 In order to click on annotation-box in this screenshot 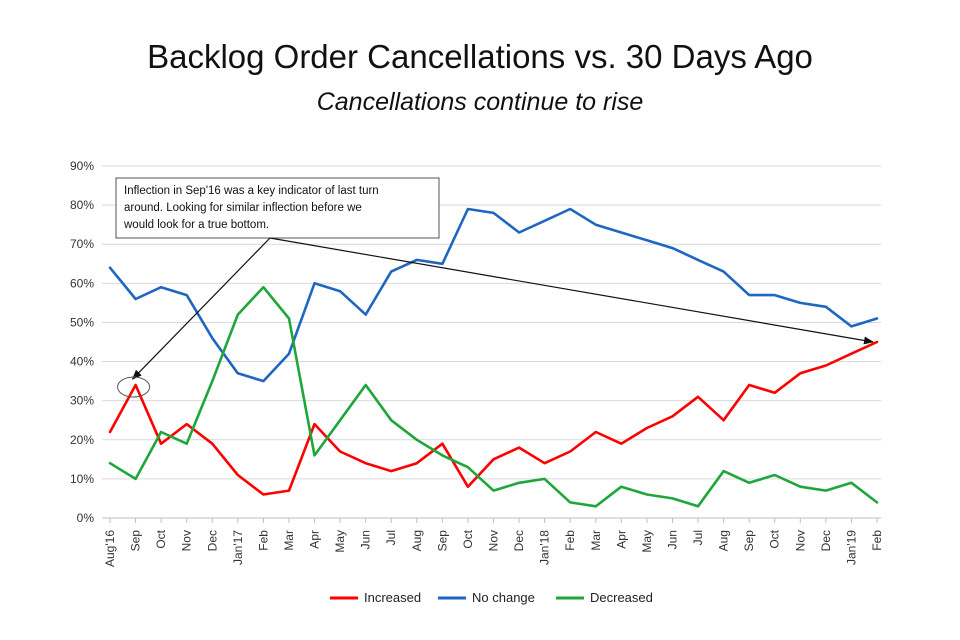, I will do `click(277, 208)`.